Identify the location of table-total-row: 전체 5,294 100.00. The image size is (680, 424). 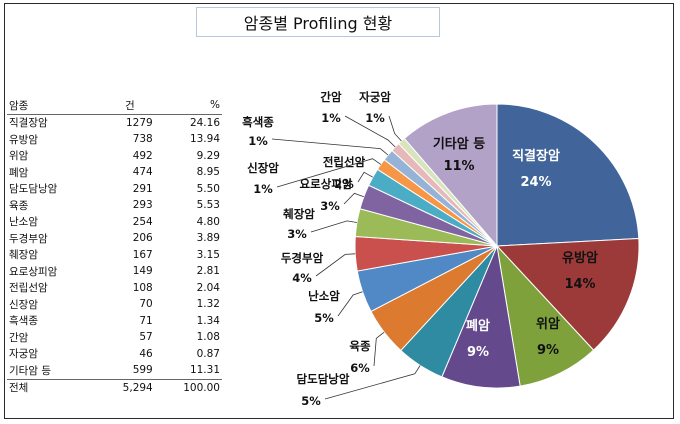
(114, 387).